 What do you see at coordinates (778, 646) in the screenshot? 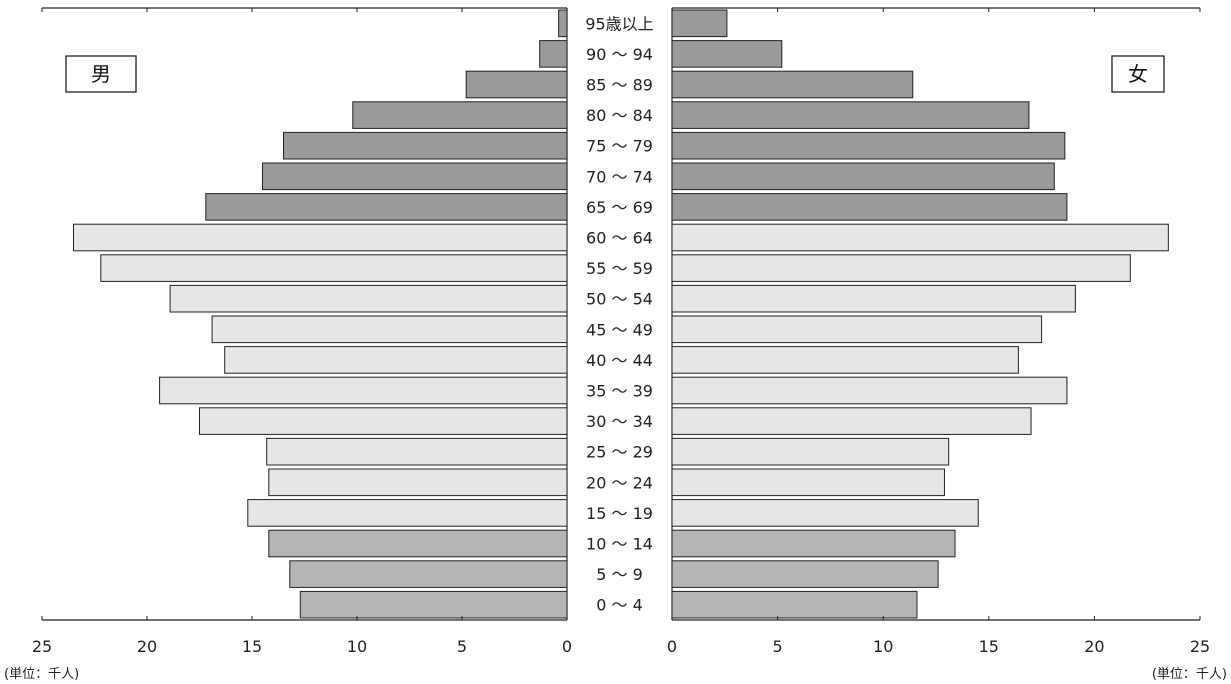
I see `x-tick-label-right: 5` at bounding box center [778, 646].